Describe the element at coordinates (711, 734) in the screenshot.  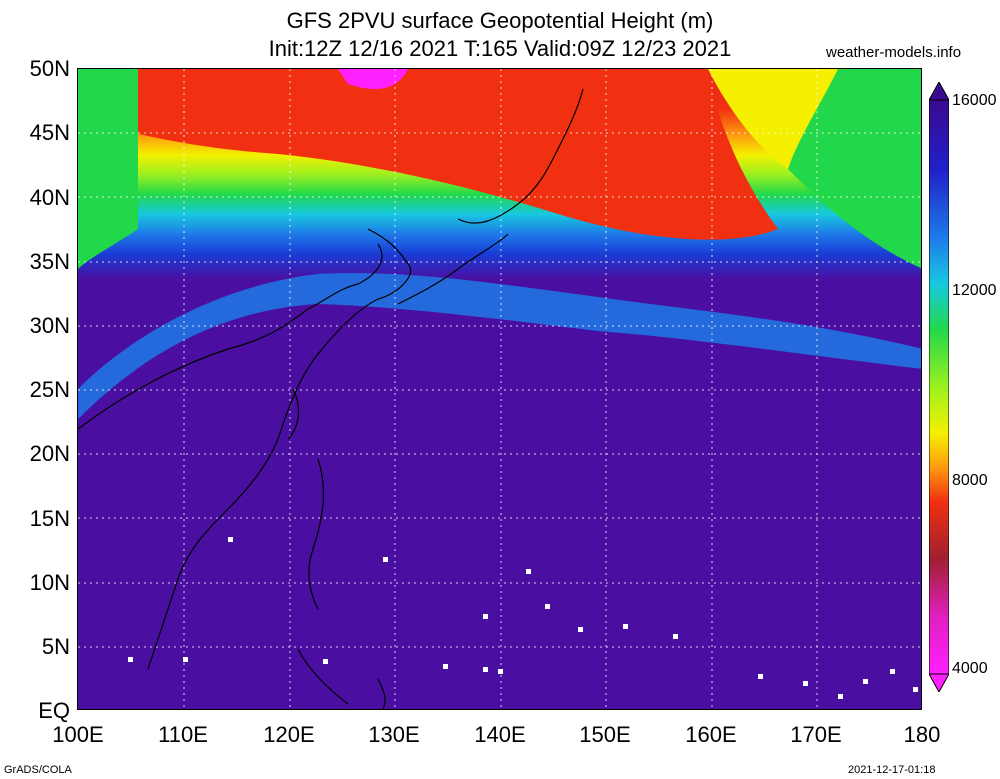
I see `lon-label-160e: 160E` at that location.